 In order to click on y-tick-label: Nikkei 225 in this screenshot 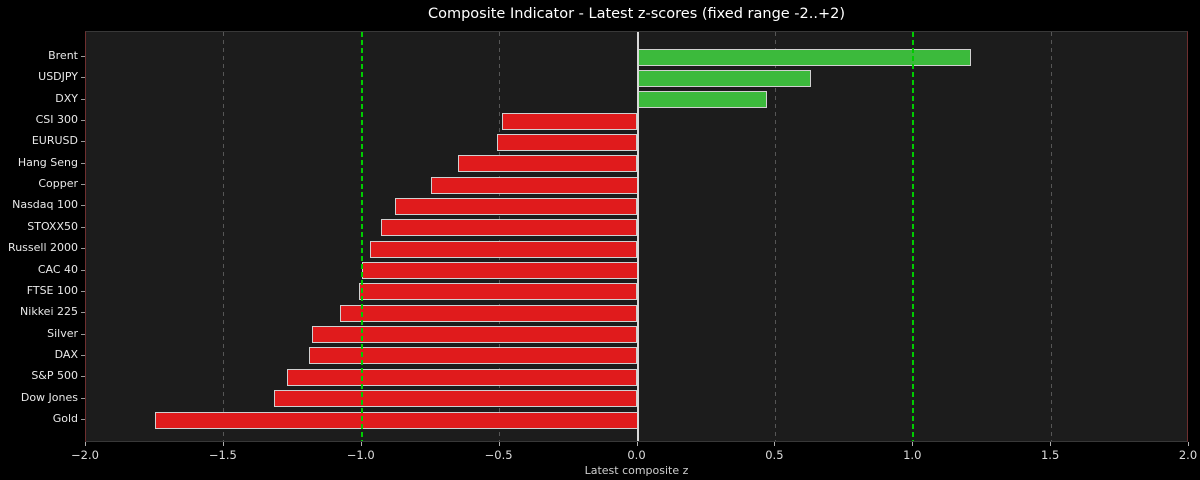, I will do `click(49, 312)`.